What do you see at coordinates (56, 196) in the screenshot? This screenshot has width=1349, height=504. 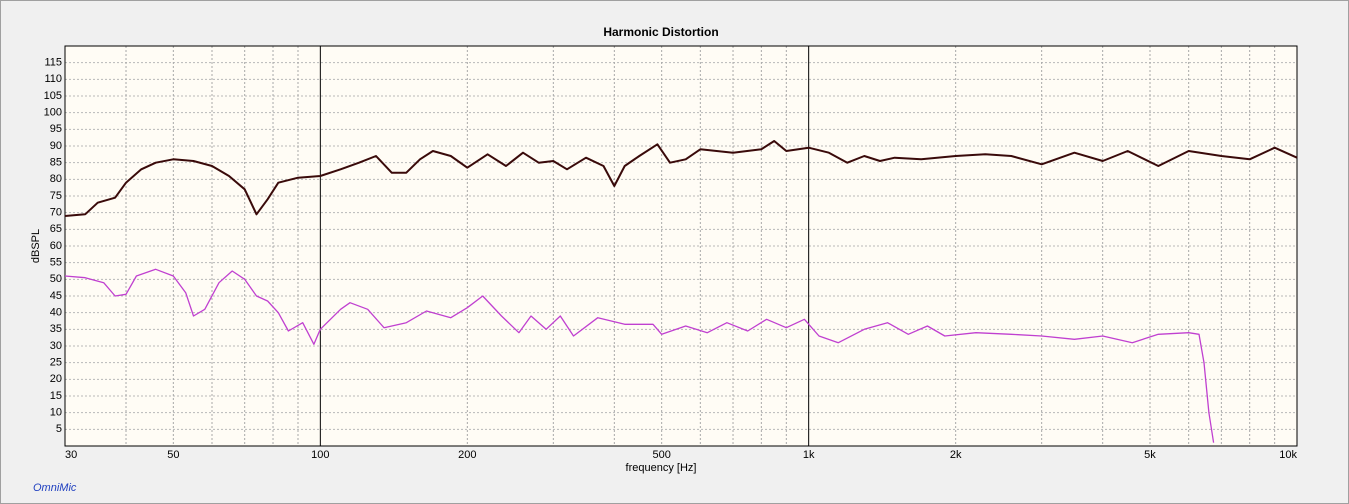 I see `y-tick-label: 75` at bounding box center [56, 196].